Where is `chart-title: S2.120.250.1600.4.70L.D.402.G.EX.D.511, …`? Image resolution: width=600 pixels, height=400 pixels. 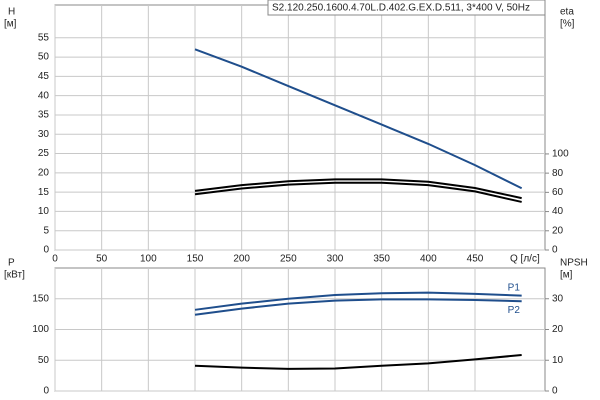 chart-title: S2.120.250.1600.4.70L.D.402.G.EX.D.511, … is located at coordinates (401, 8).